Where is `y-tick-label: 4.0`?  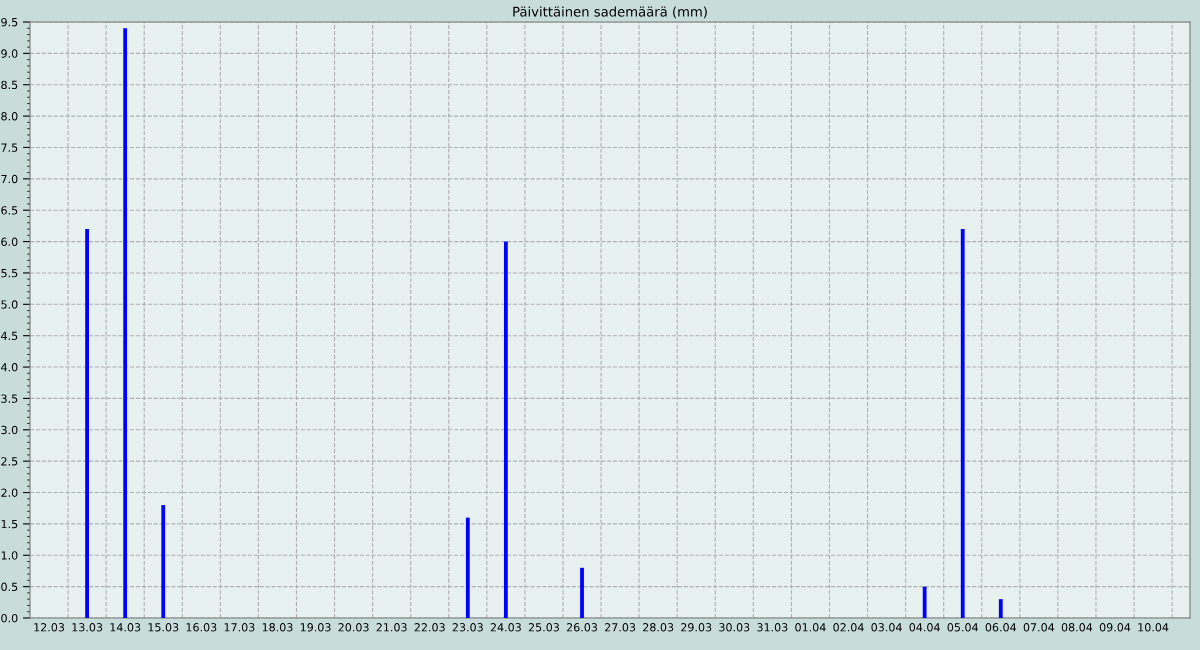 y-tick-label: 4.0 is located at coordinates (9, 367).